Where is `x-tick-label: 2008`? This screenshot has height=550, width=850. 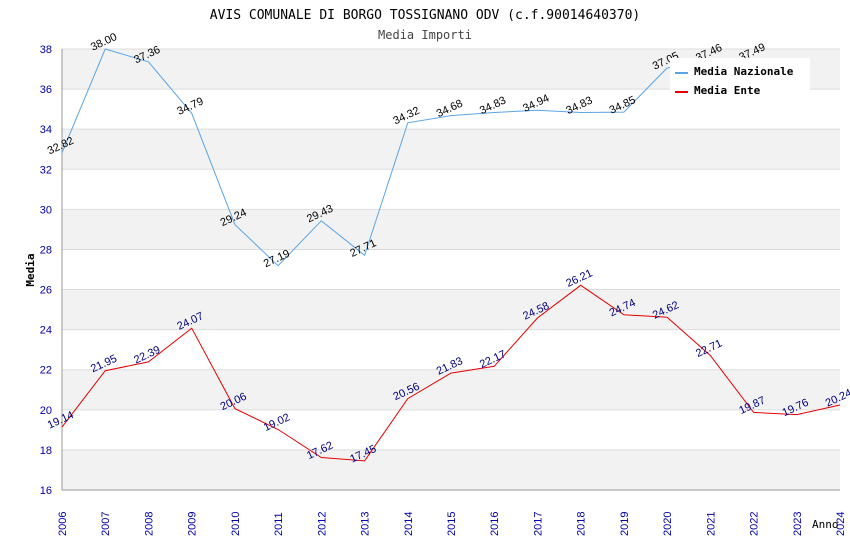
x-tick-label: 2008 is located at coordinates (149, 524).